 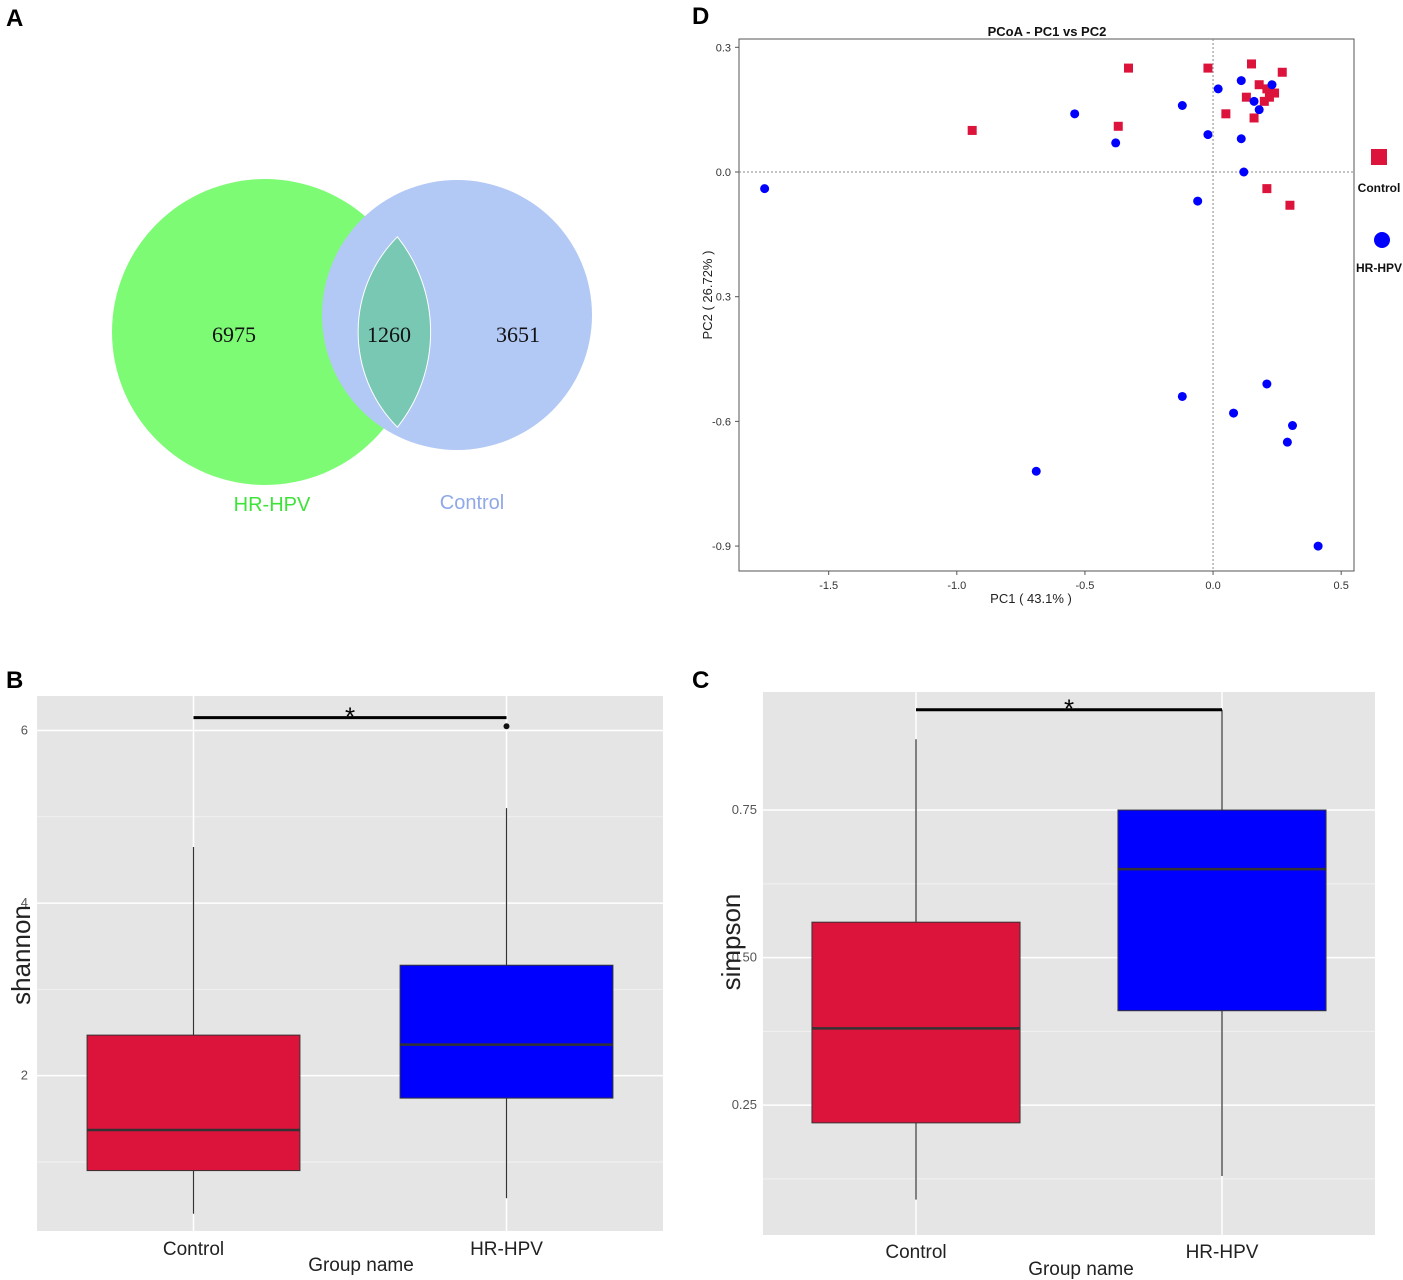 What do you see at coordinates (956, 586) in the screenshot?
I see `pcoa-x-tick-label: -1.0` at bounding box center [956, 586].